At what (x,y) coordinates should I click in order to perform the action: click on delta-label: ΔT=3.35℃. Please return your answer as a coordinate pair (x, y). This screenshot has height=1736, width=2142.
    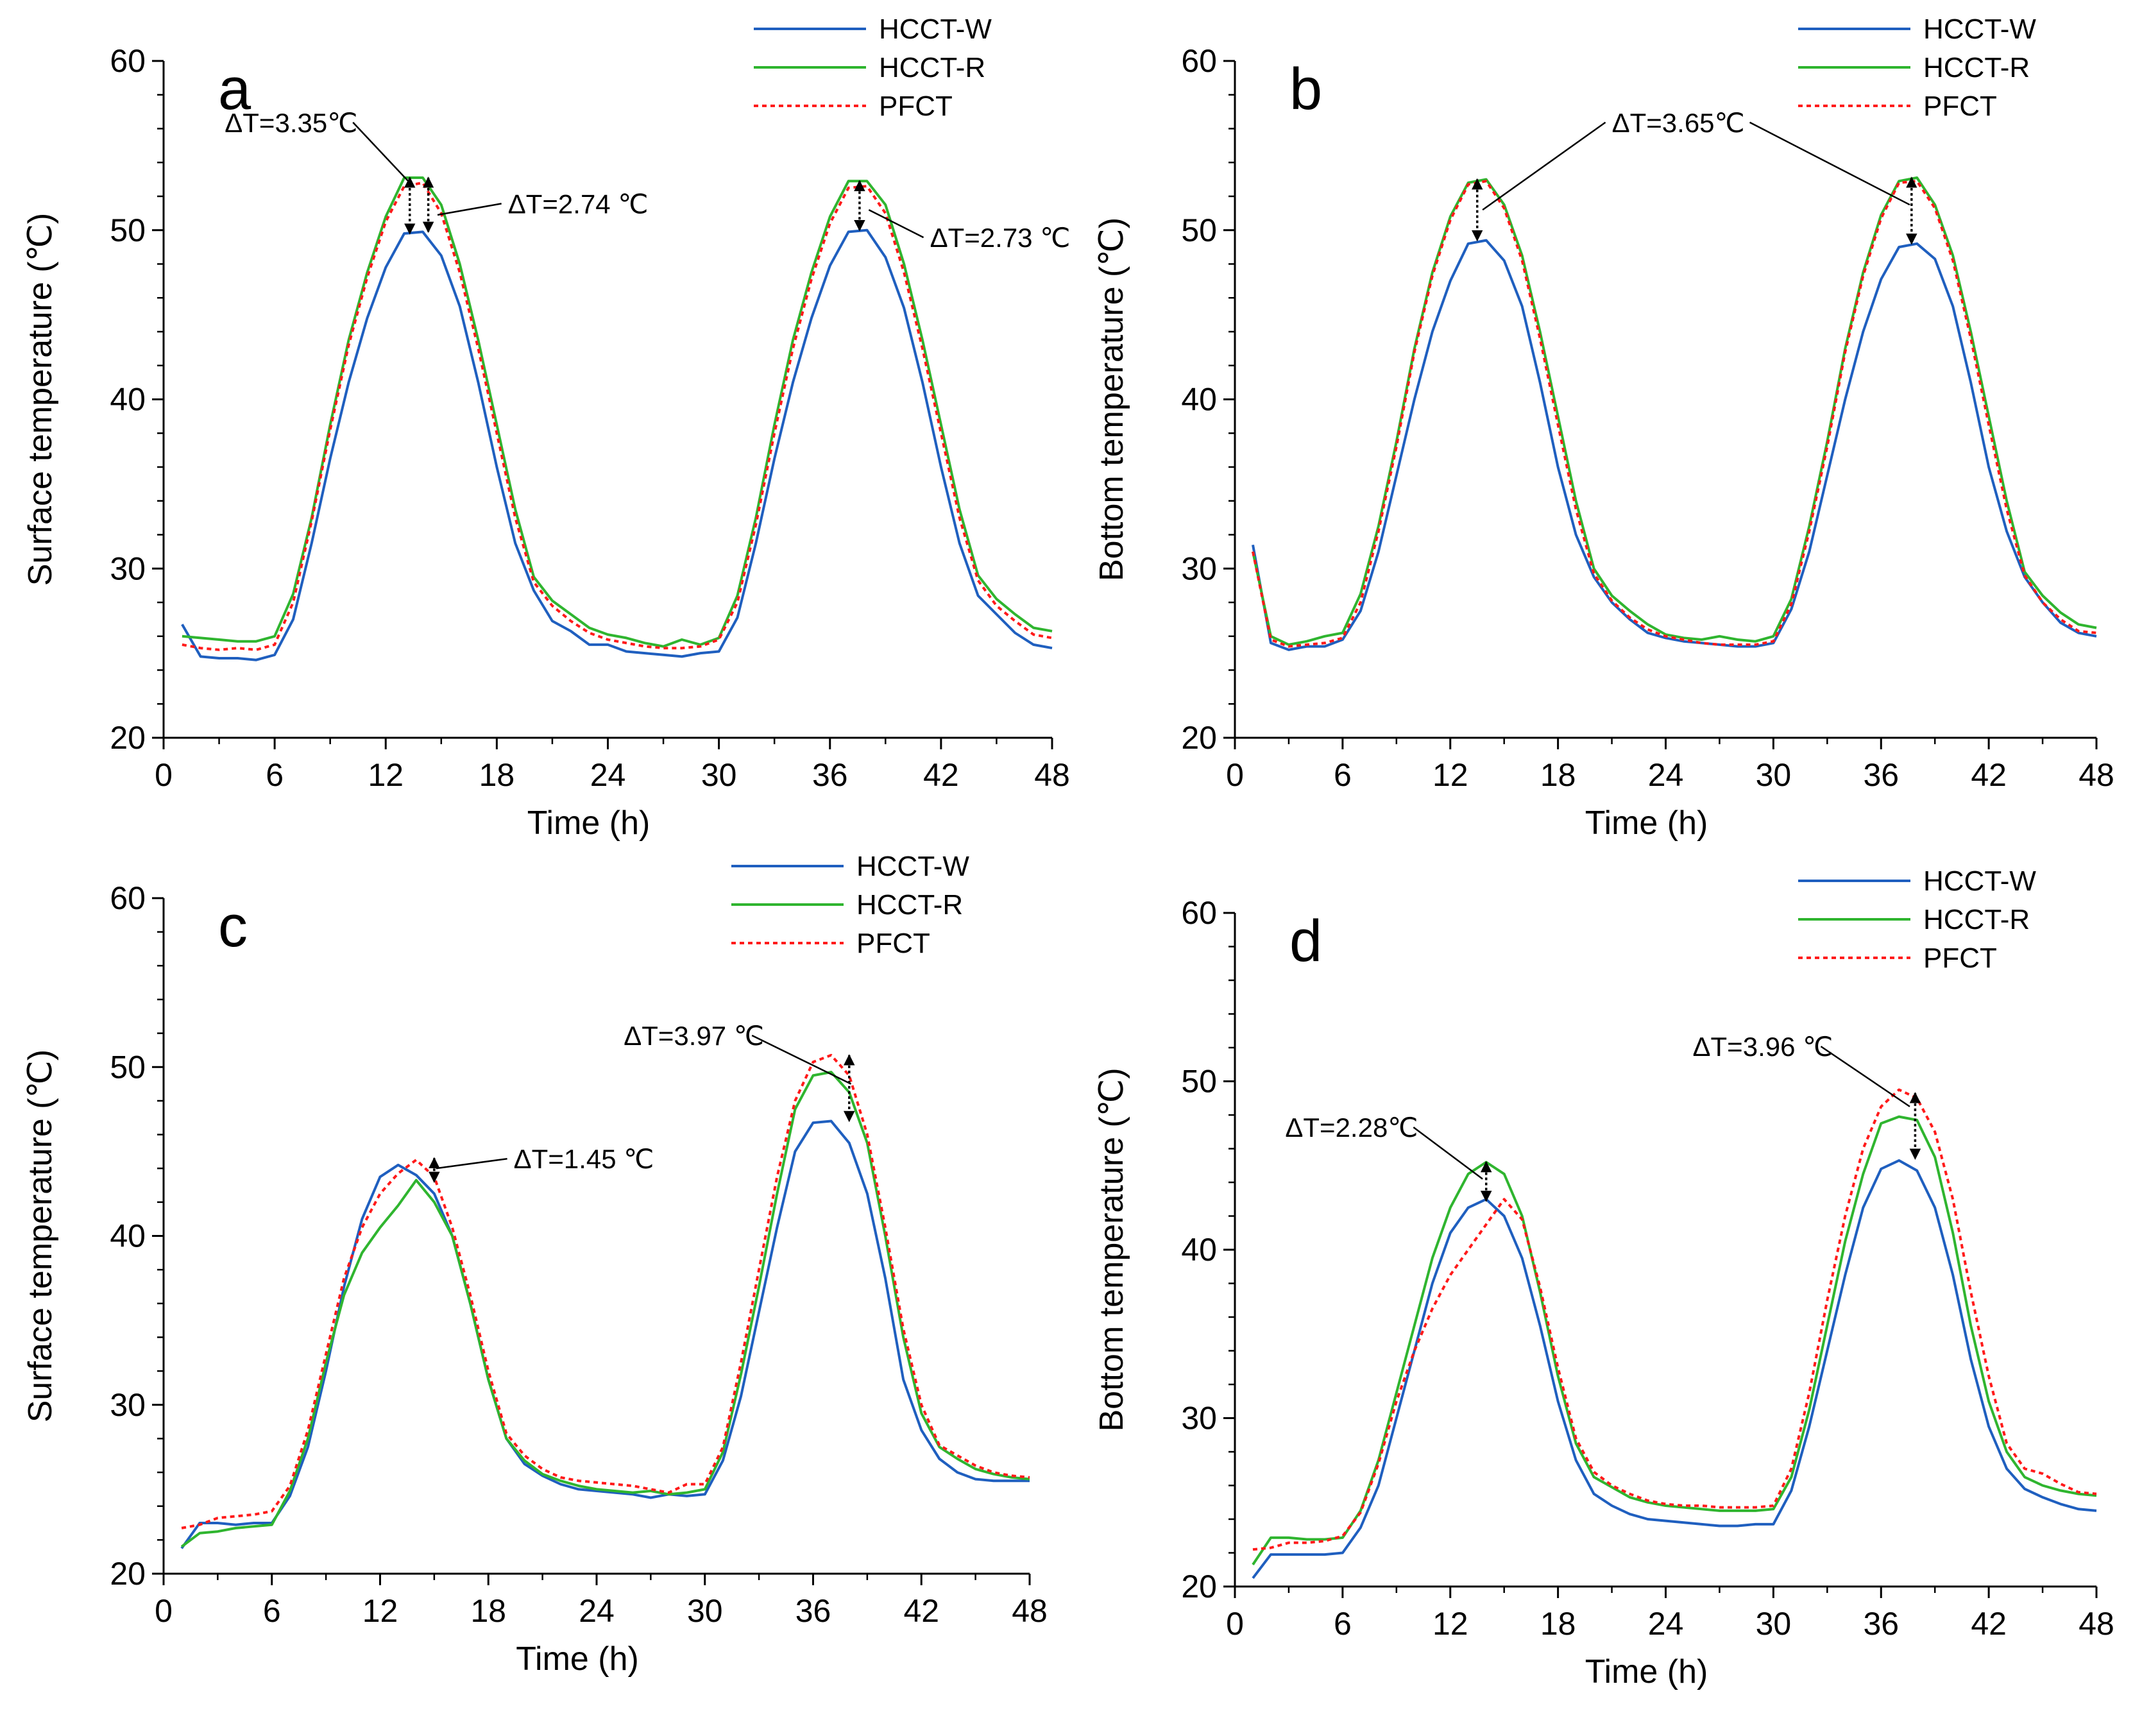
    Looking at the image, I should click on (291, 123).